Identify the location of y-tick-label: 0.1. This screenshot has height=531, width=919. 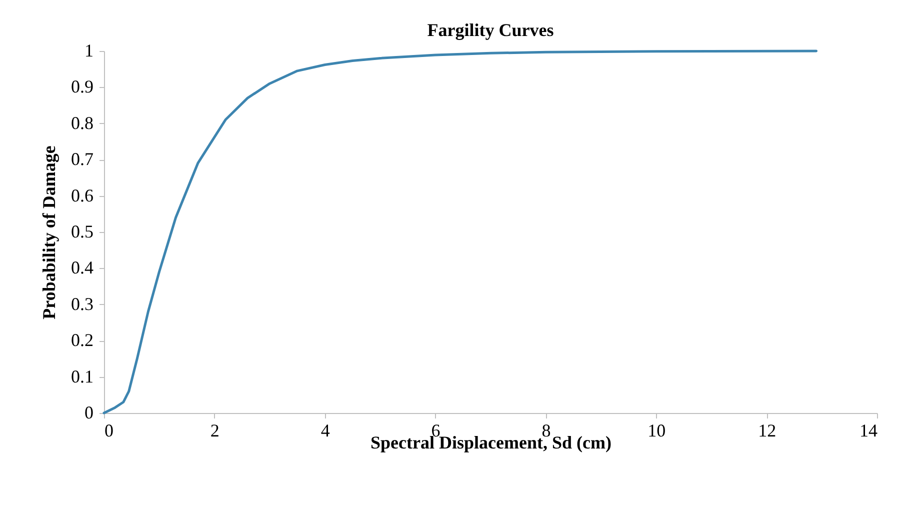
(82, 376).